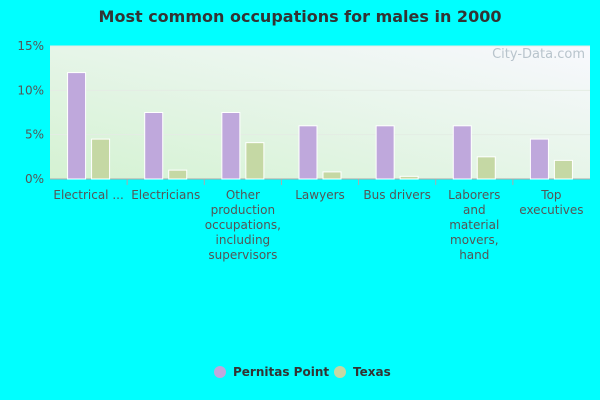  I want to click on x-tick-label: Lawyers, so click(320, 195).